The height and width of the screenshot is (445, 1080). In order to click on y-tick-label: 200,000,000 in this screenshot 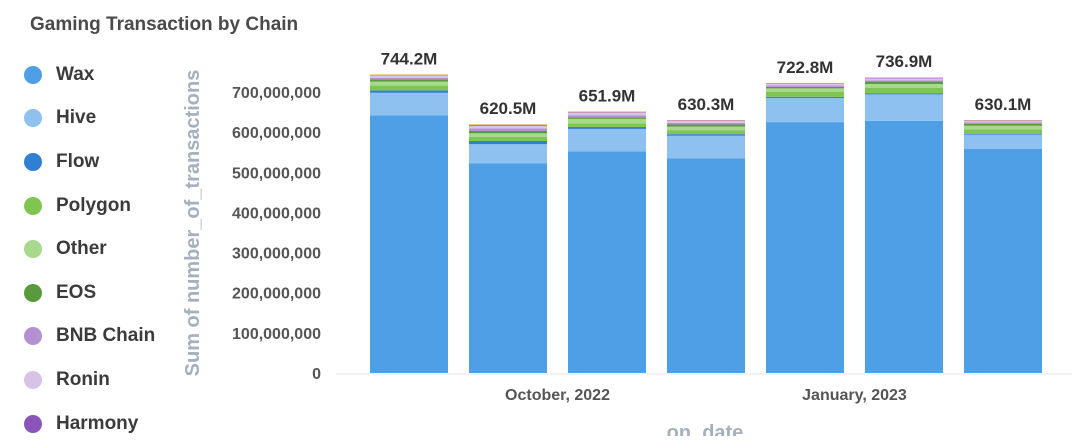, I will do `click(276, 294)`.